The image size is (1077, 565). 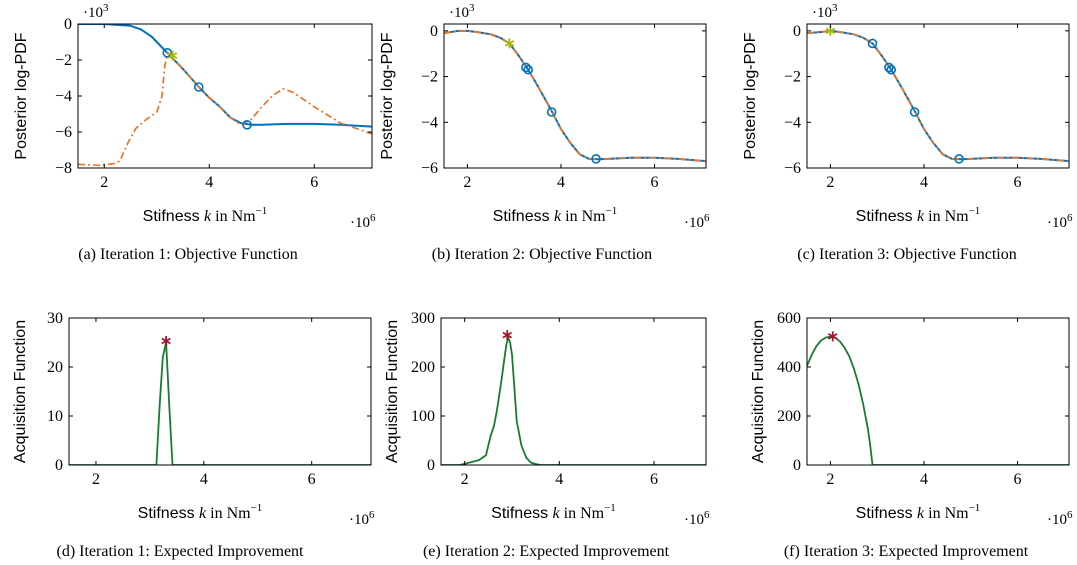 I want to click on subfigure-caption: (b) Iteration 2: Objective Function, so click(x=542, y=254).